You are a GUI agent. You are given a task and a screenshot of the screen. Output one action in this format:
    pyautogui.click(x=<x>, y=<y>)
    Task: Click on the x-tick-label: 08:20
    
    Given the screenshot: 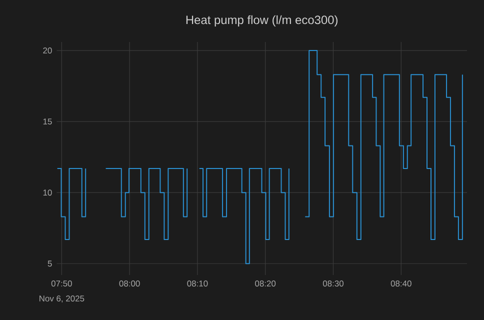 What is the action you would take?
    pyautogui.click(x=265, y=283)
    